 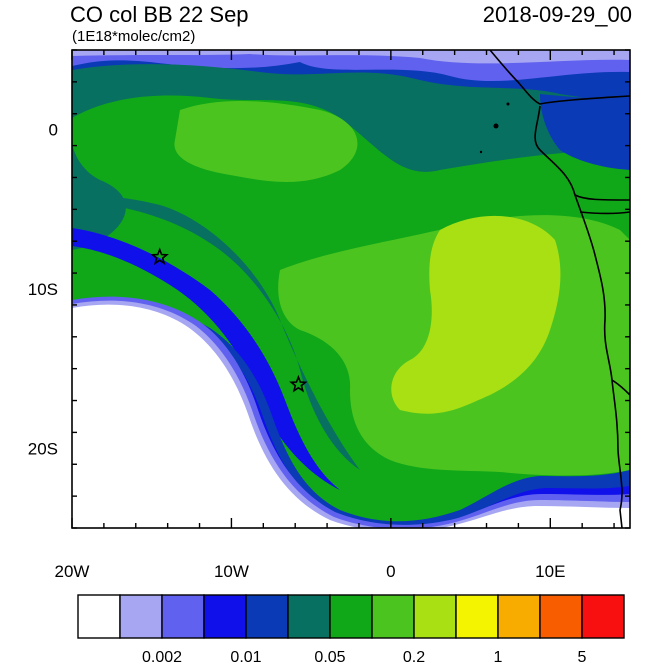 I want to click on x-axis-labels: 20W 10W 0 10E, so click(x=310, y=571).